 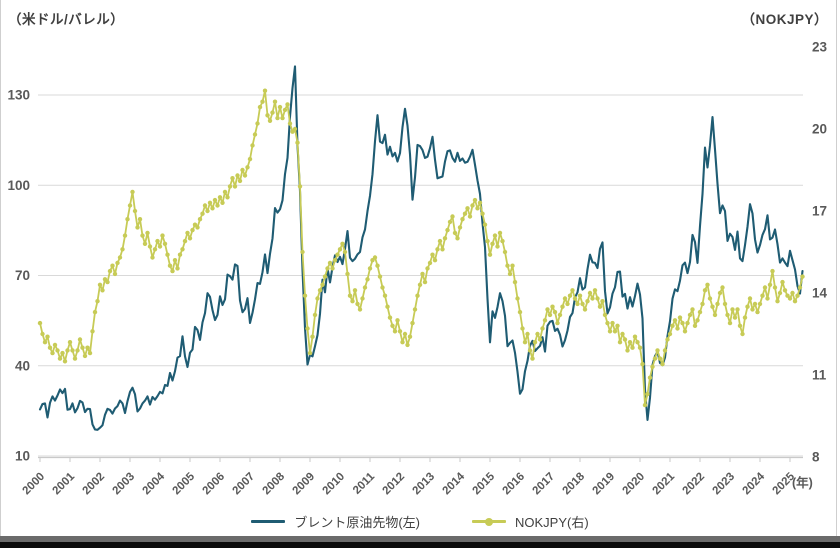 What do you see at coordinates (694, 484) in the screenshot?
I see `x-axis-year-label: 2022` at bounding box center [694, 484].